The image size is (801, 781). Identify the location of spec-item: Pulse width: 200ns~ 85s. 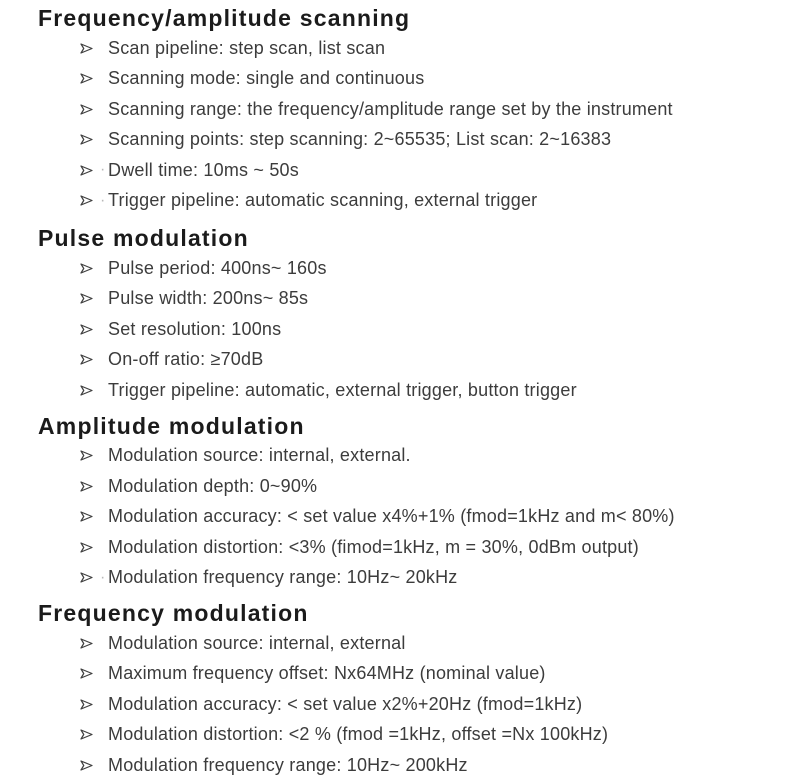
(419, 299).